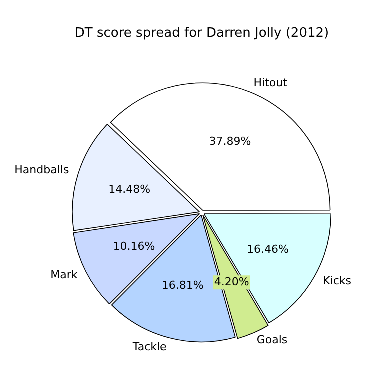 This screenshot has height=390, width=390. I want to click on data-label: 14.48%, so click(129, 189).